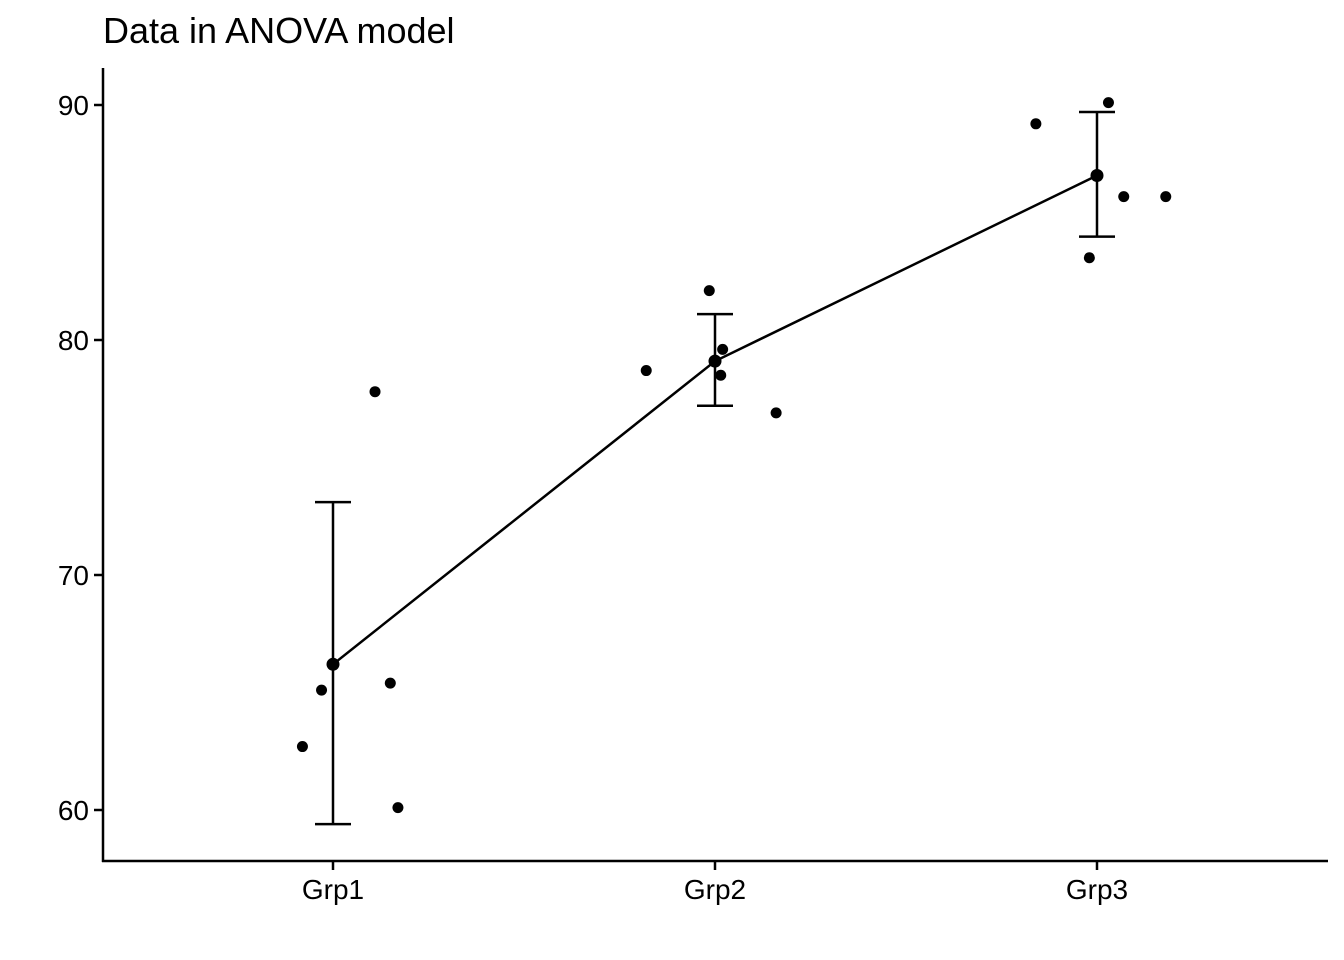 The width and height of the screenshot is (1344, 960). What do you see at coordinates (1097, 889) in the screenshot?
I see `x-tick-label: Grp3` at bounding box center [1097, 889].